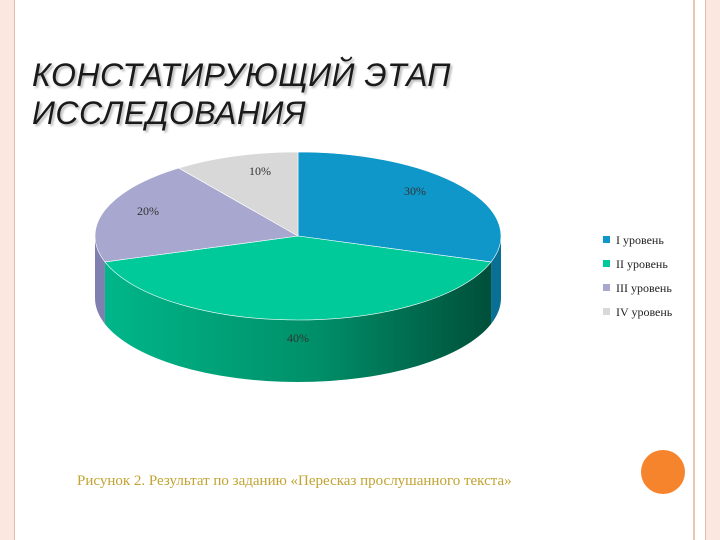 This screenshot has width=720, height=540. I want to click on data-label-2: 40%, so click(298, 338).